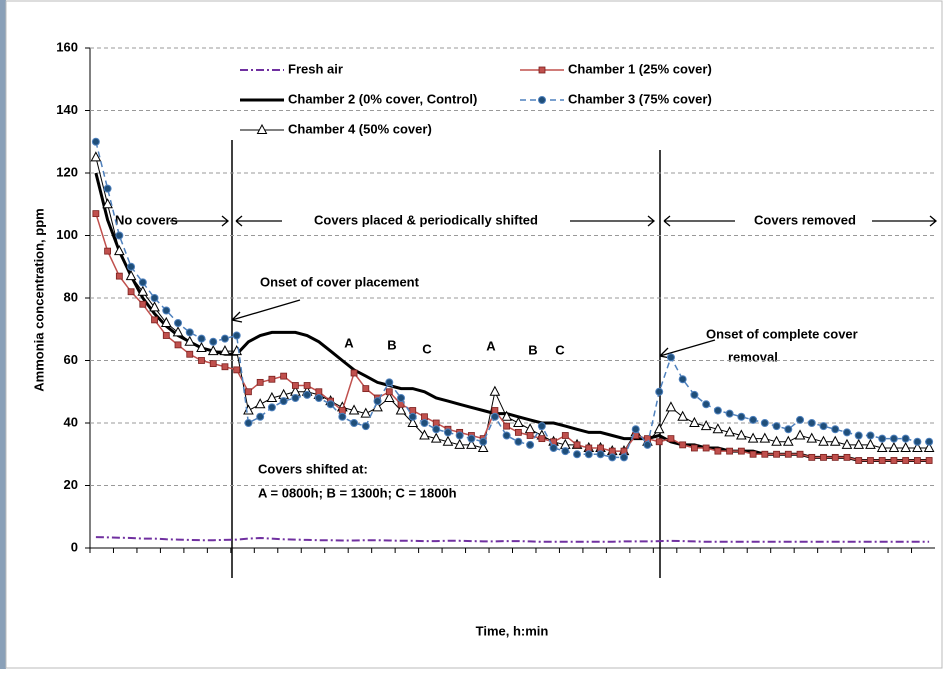  I want to click on callout-arrows, so click(473, 329).